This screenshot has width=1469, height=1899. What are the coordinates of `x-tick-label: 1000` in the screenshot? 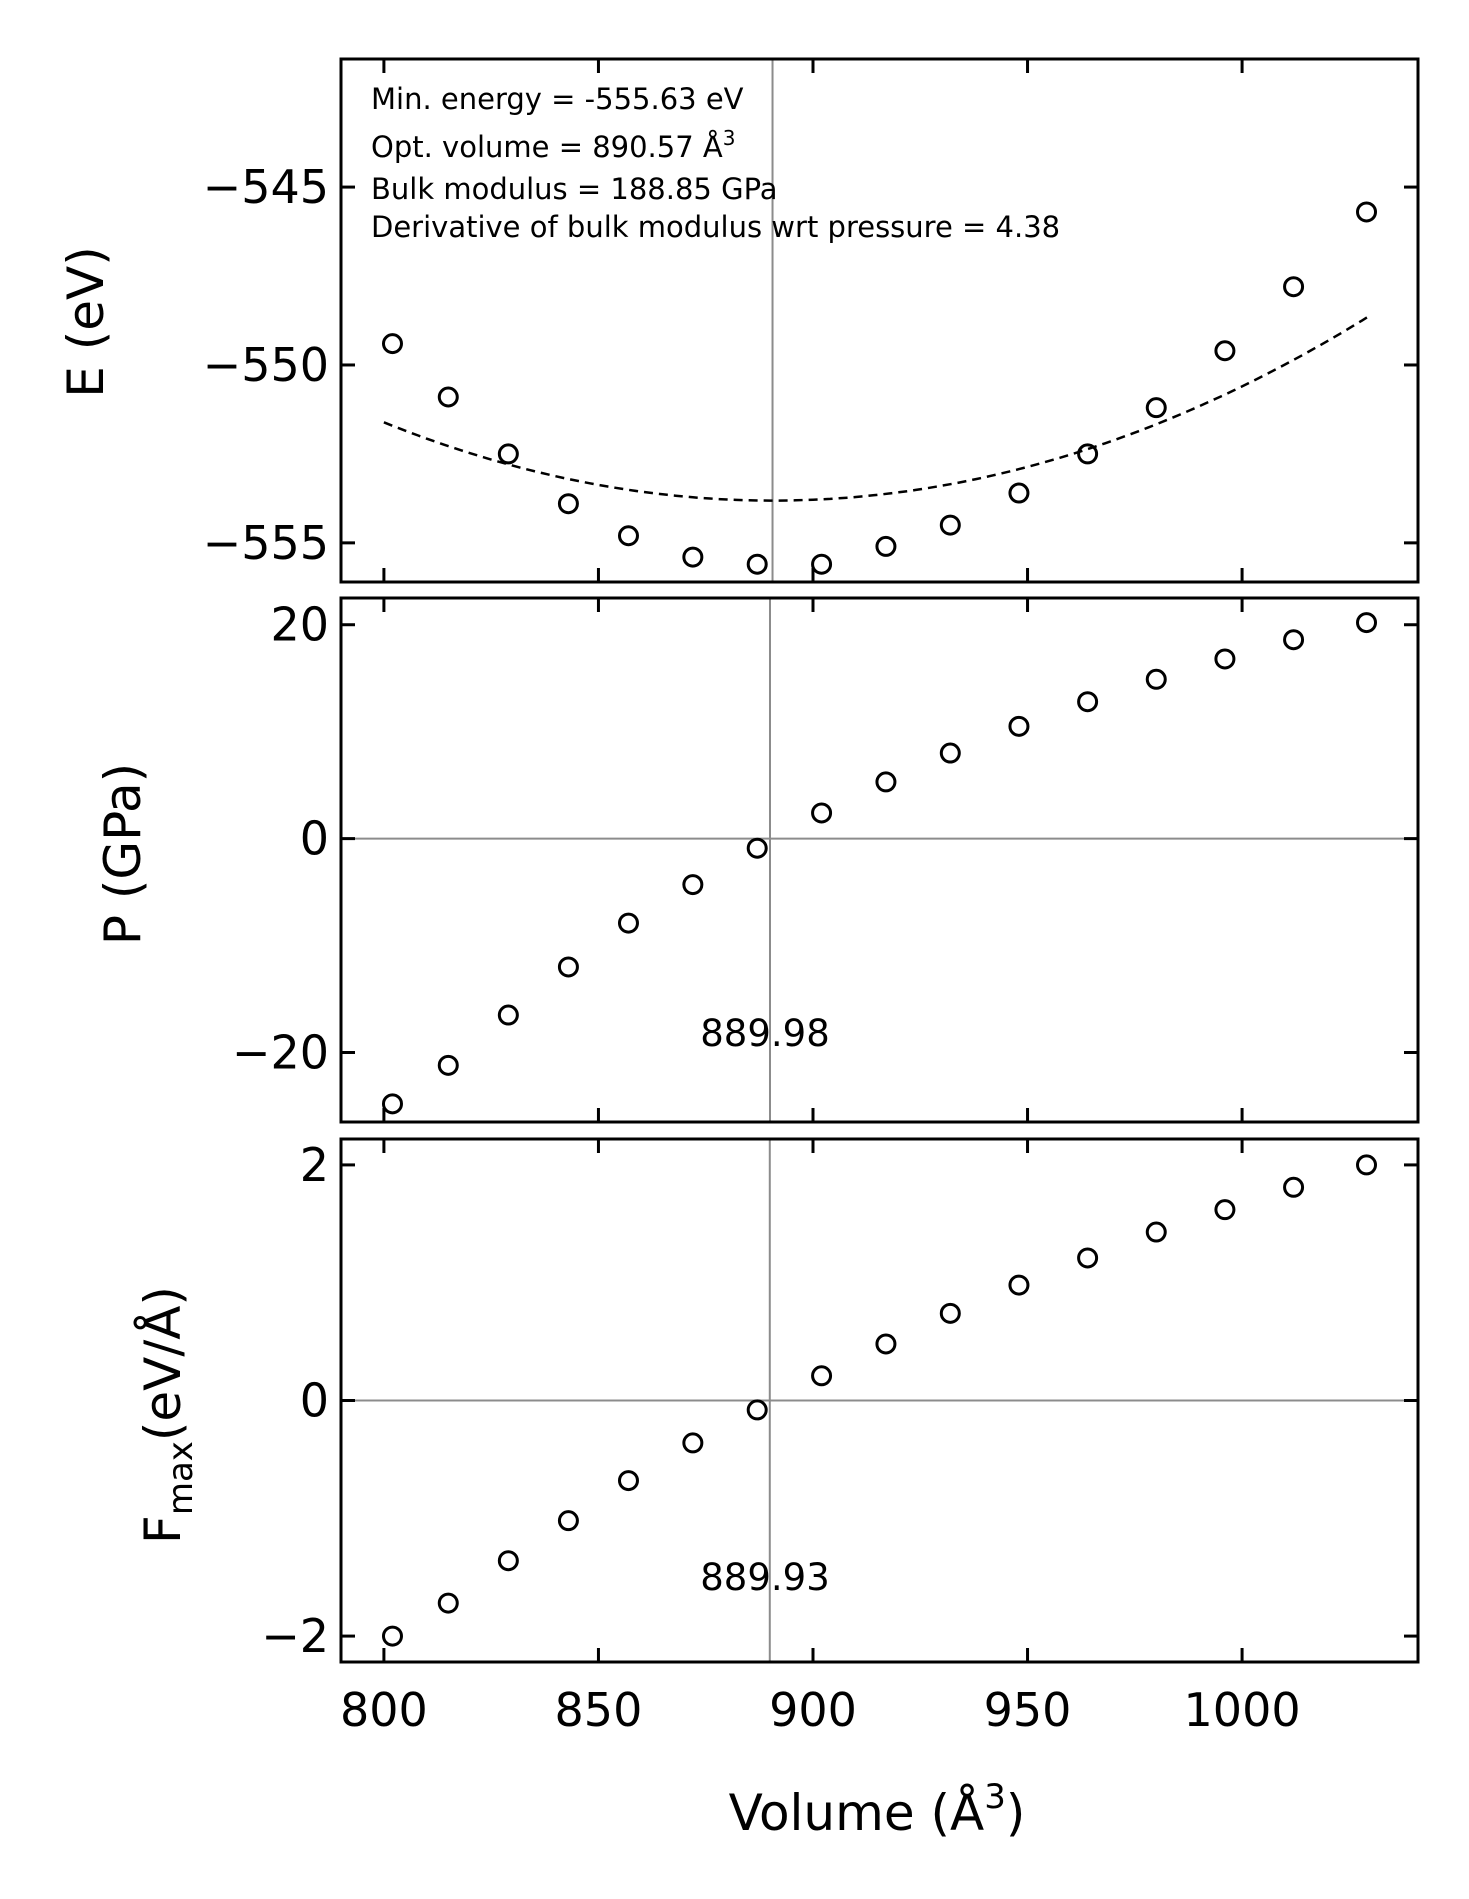 It's located at (1242, 1710).